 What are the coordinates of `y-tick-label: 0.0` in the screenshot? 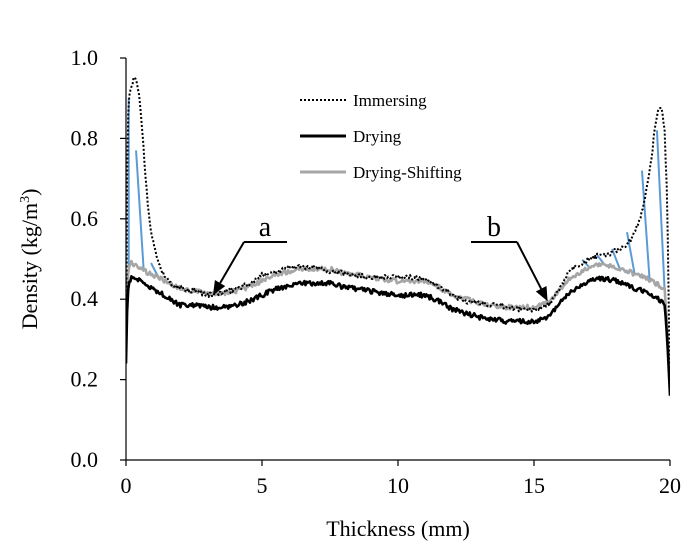 It's located at (85, 459).